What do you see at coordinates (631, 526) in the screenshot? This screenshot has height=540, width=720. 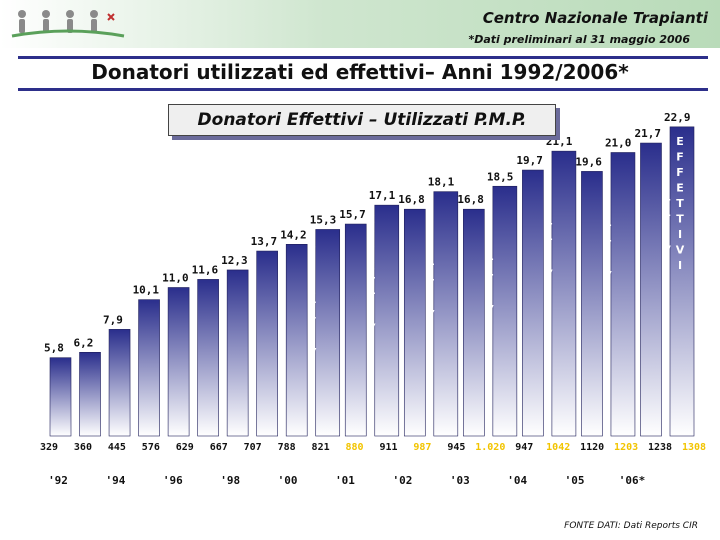 I see `source-note: FONTE DATI: Dati Reports CIR` at bounding box center [631, 526].